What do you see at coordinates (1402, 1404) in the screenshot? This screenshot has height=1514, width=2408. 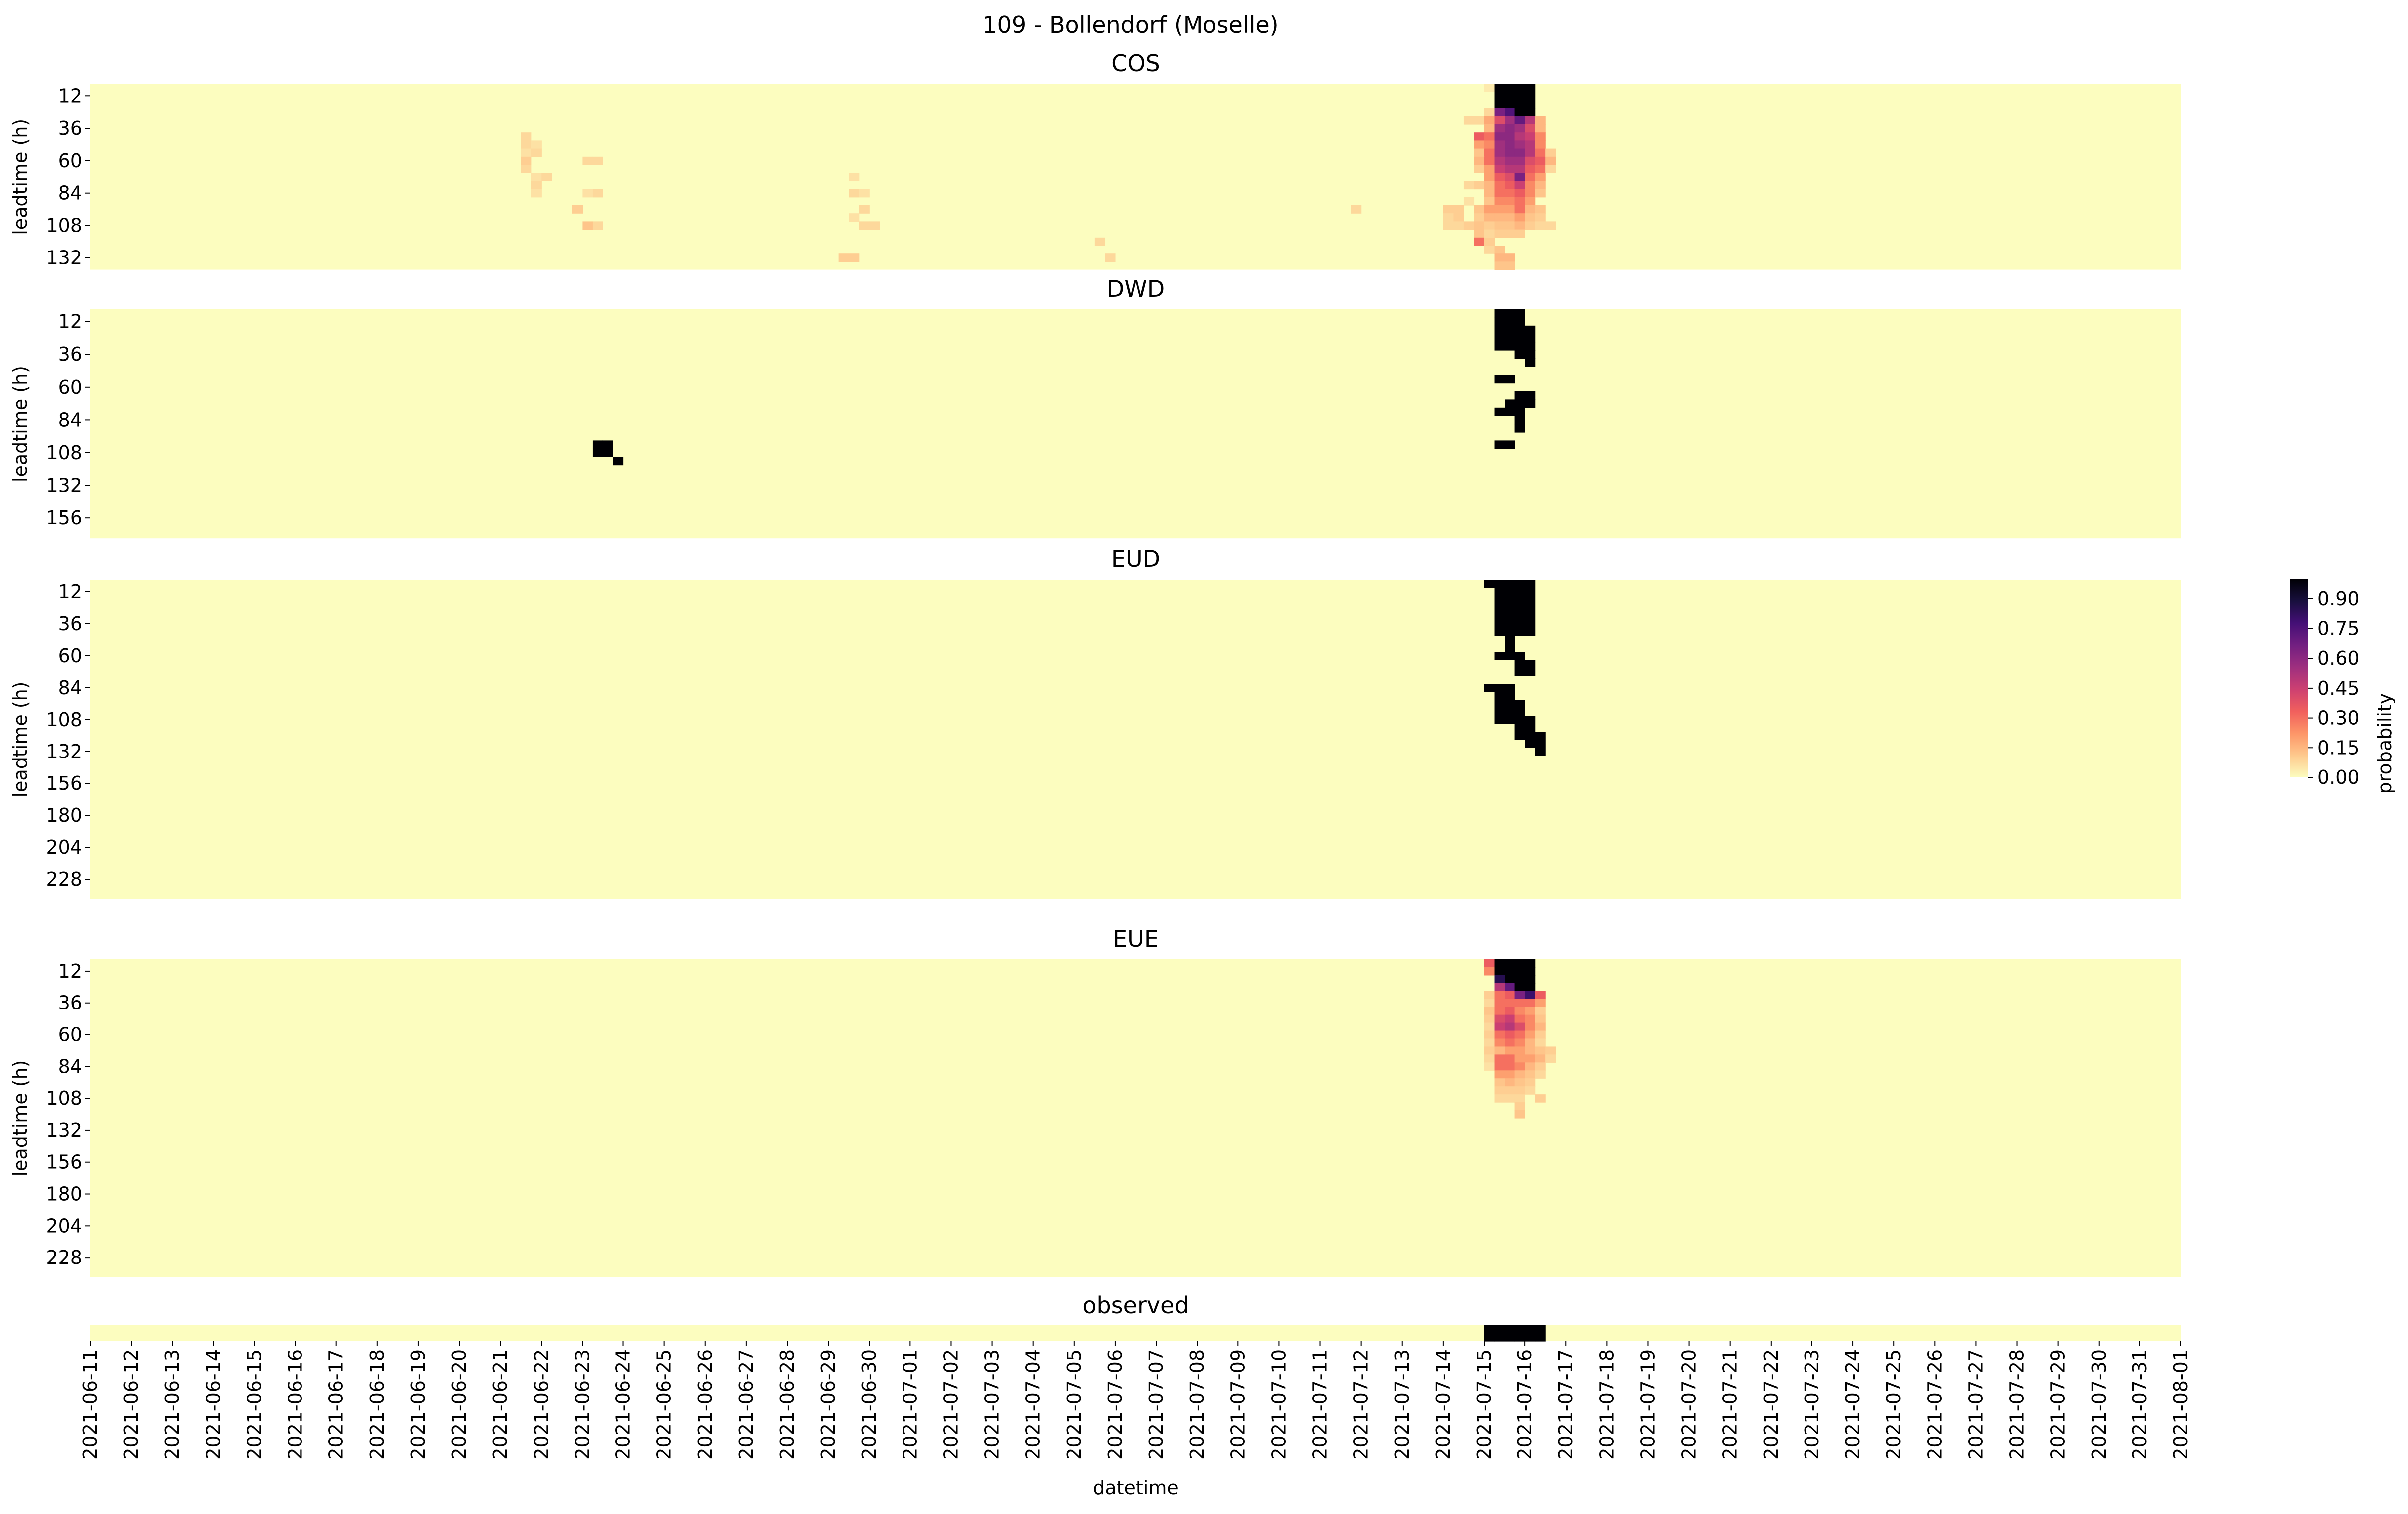 I see `x-tick-label: 2021-07-13` at bounding box center [1402, 1404].